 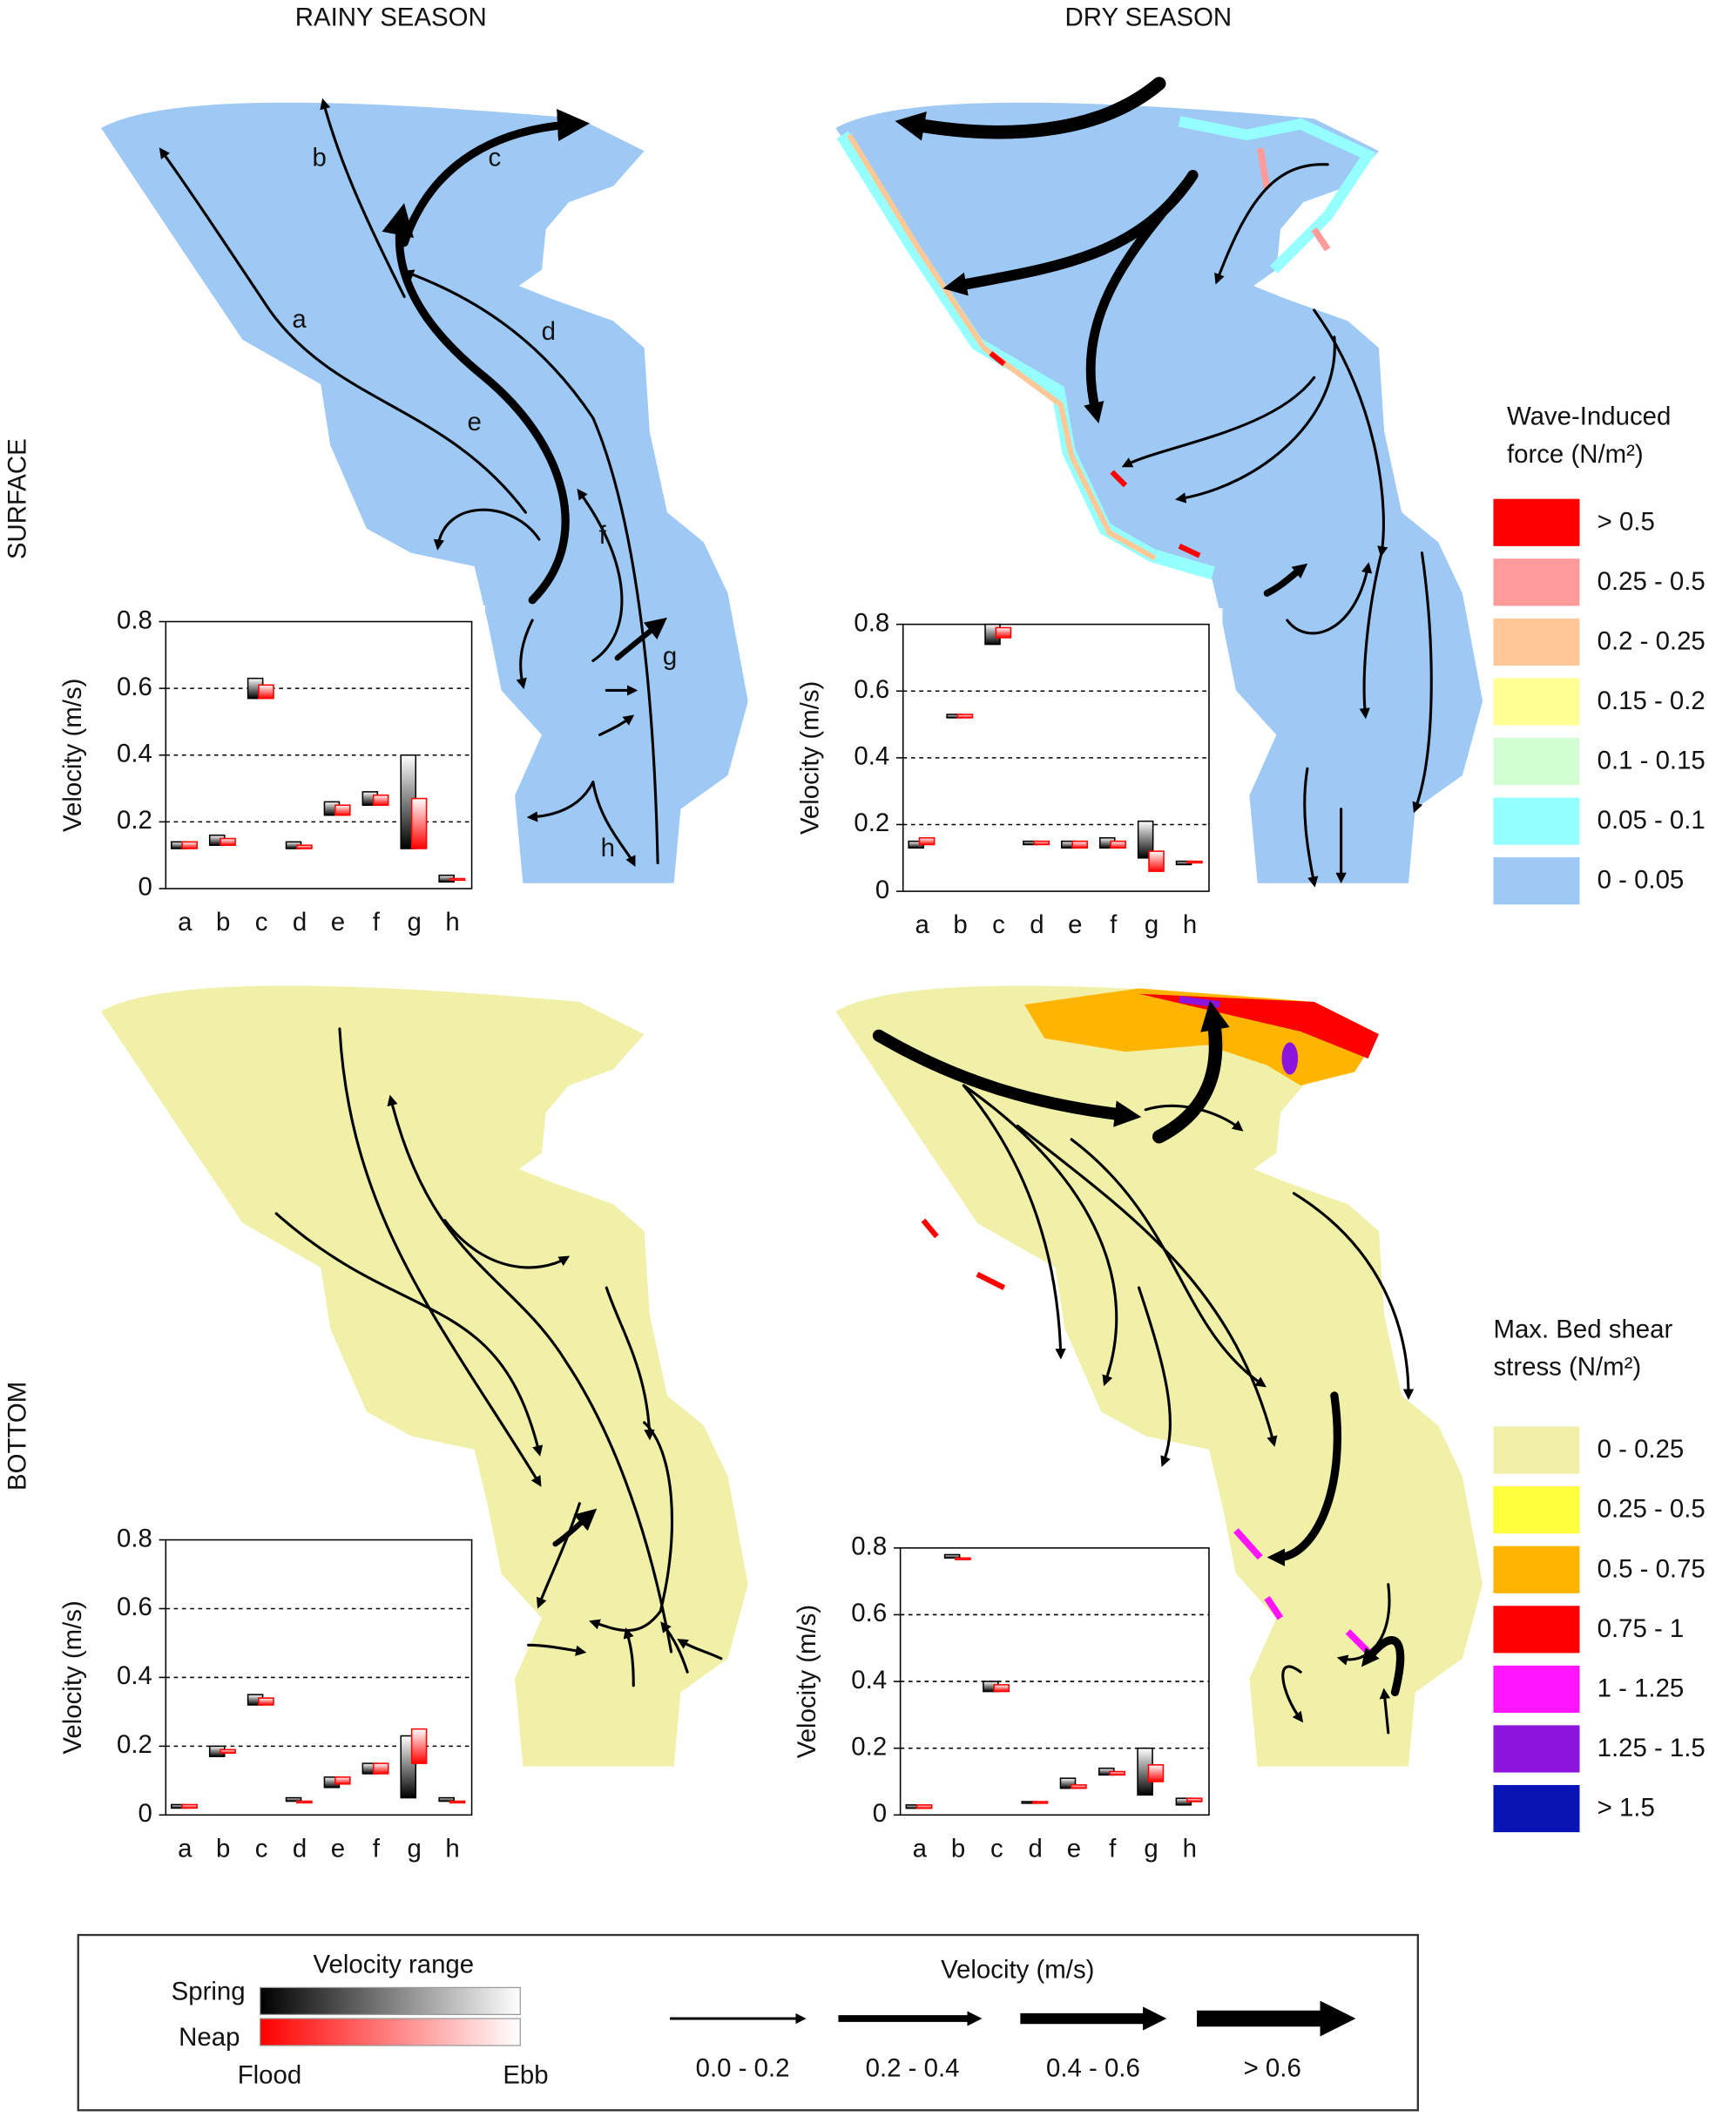 I want to click on legend-label: 0 - 0.25, so click(x=1641, y=1450).